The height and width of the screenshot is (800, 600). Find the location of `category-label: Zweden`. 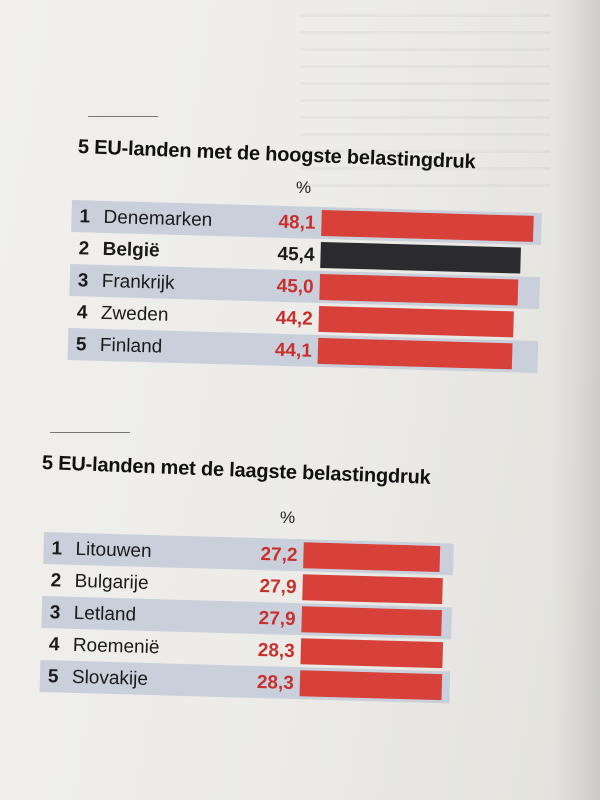

category-label: Zweden is located at coordinates (135, 314).